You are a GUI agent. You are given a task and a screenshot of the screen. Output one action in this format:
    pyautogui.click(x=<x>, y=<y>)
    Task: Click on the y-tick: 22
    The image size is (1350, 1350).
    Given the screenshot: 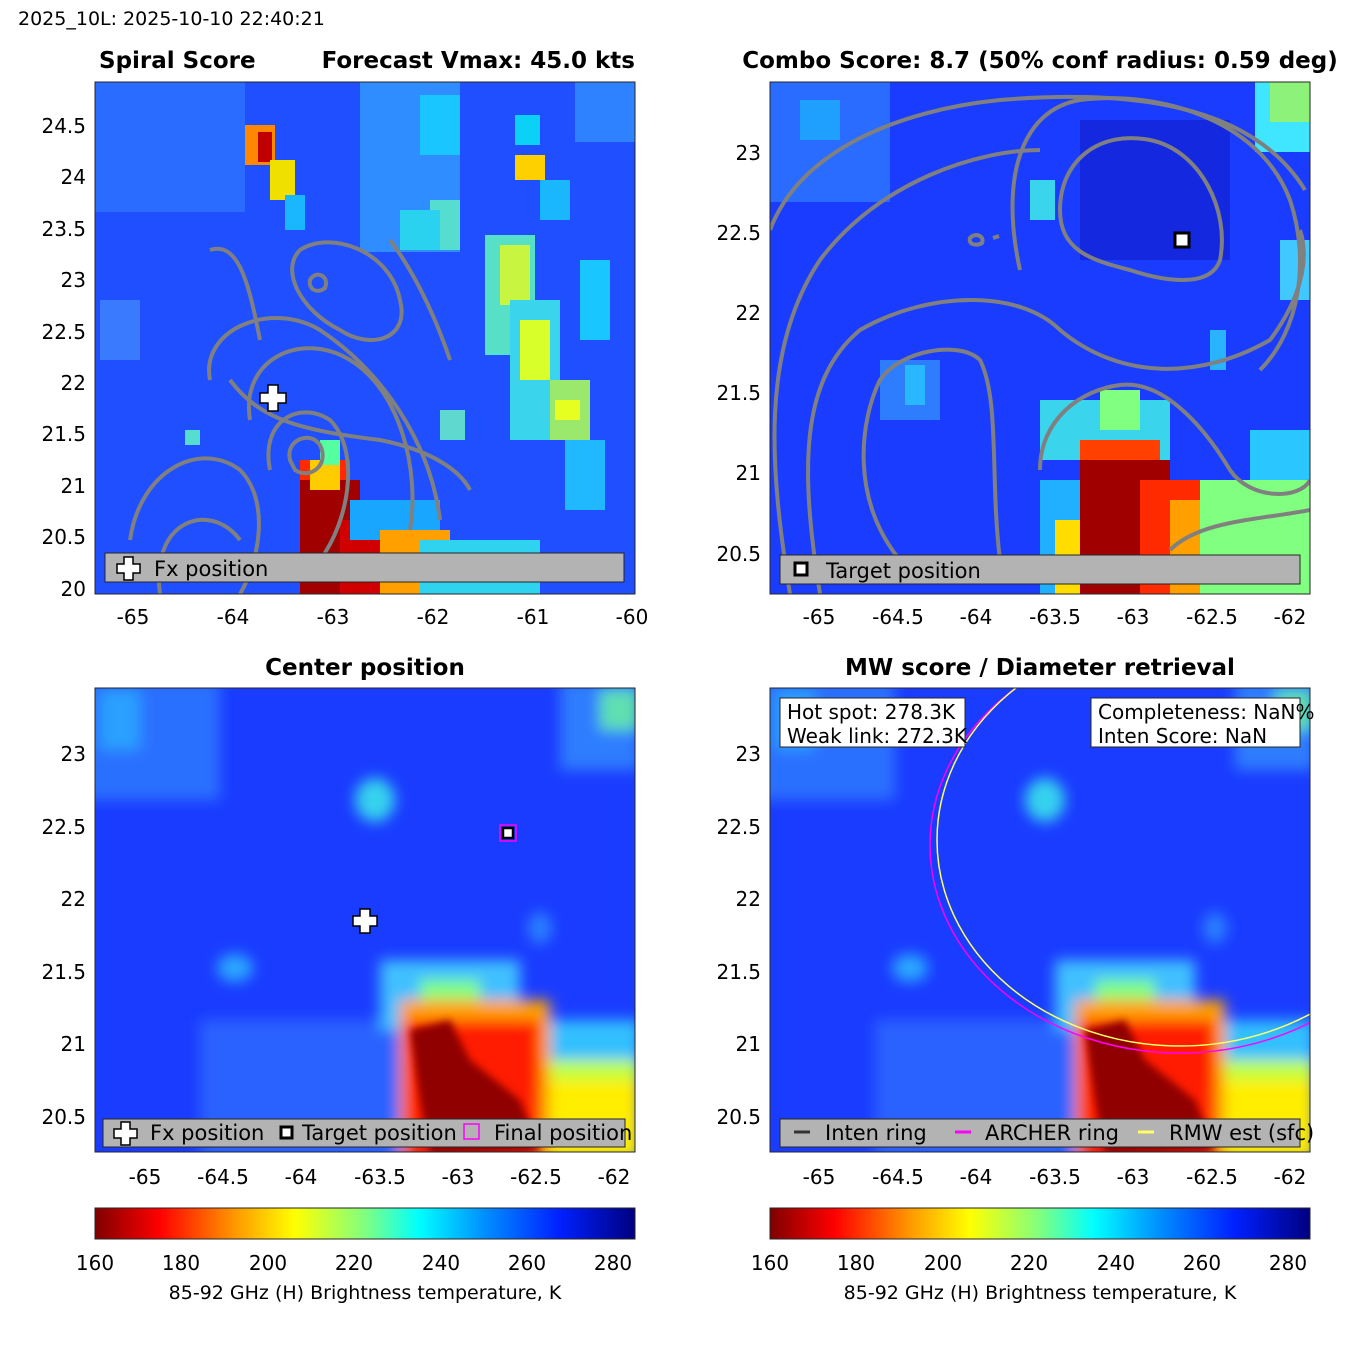 What is the action you would take?
    pyautogui.click(x=748, y=313)
    